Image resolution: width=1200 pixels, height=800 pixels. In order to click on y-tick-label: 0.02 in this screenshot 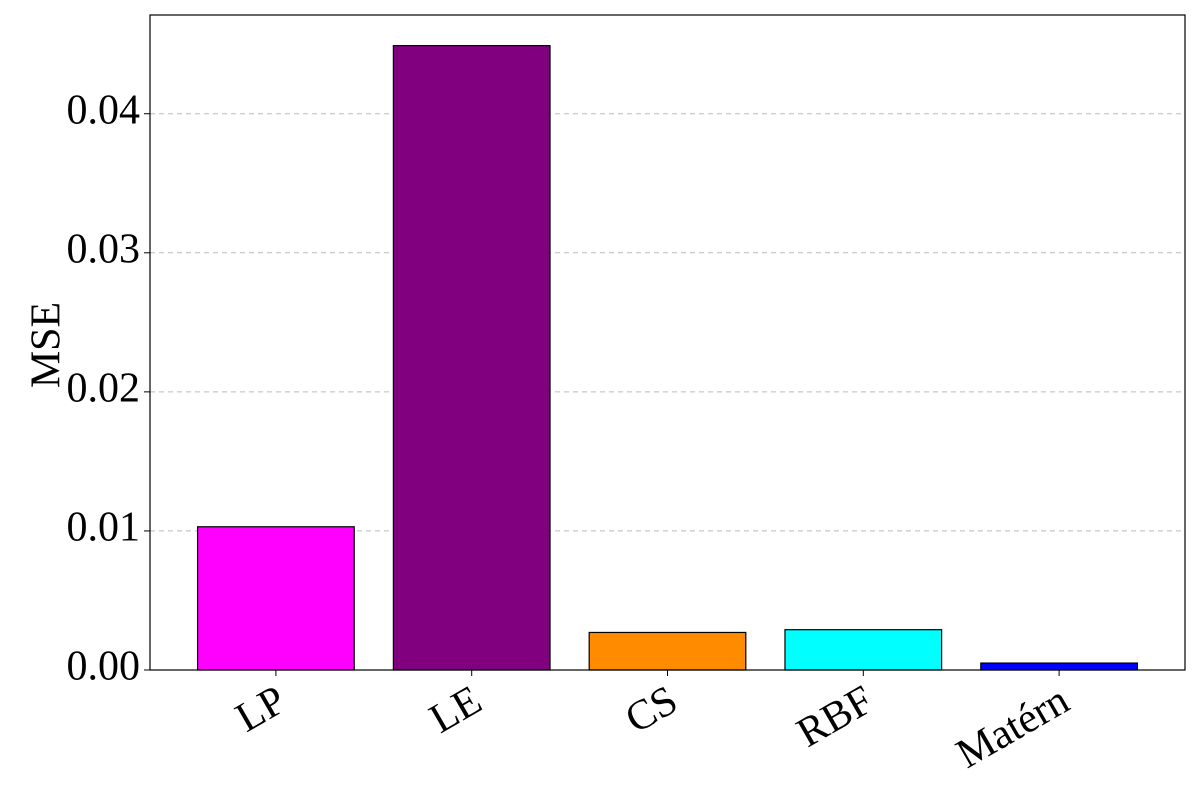, I will do `click(104, 389)`.